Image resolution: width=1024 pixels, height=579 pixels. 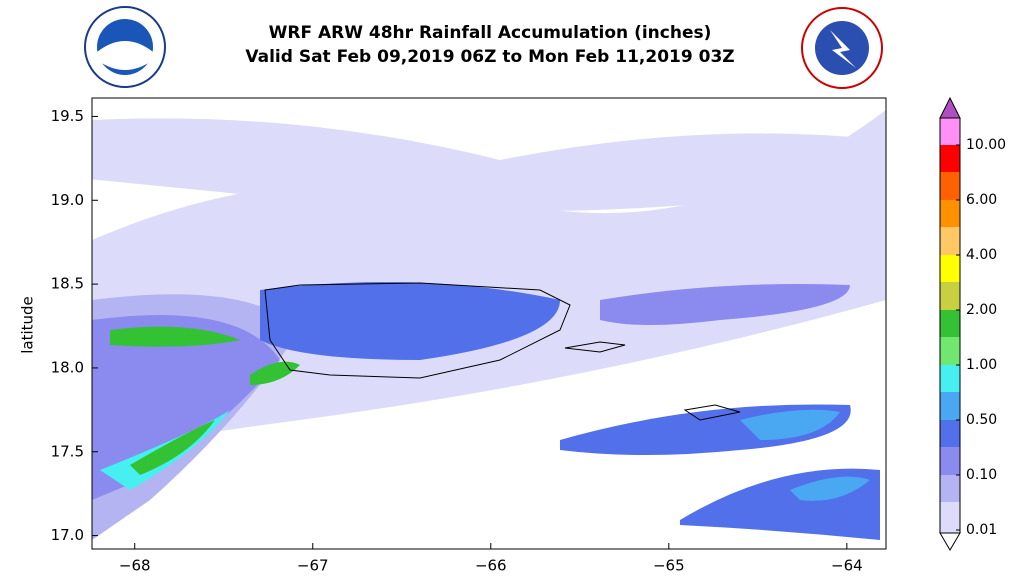 What do you see at coordinates (67, 200) in the screenshot?
I see `y-tick-label: 19.0` at bounding box center [67, 200].